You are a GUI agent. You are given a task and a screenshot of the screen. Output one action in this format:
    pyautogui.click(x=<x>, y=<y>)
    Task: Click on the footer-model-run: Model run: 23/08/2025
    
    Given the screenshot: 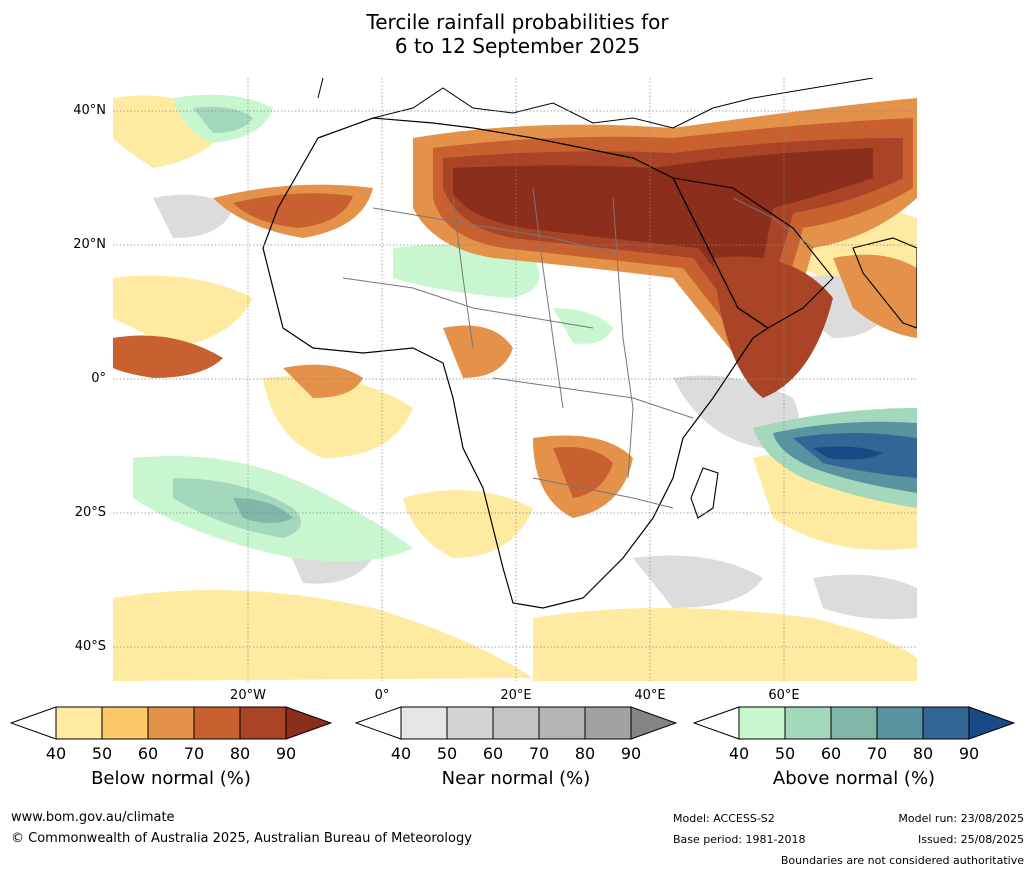 What is the action you would take?
    pyautogui.click(x=961, y=818)
    